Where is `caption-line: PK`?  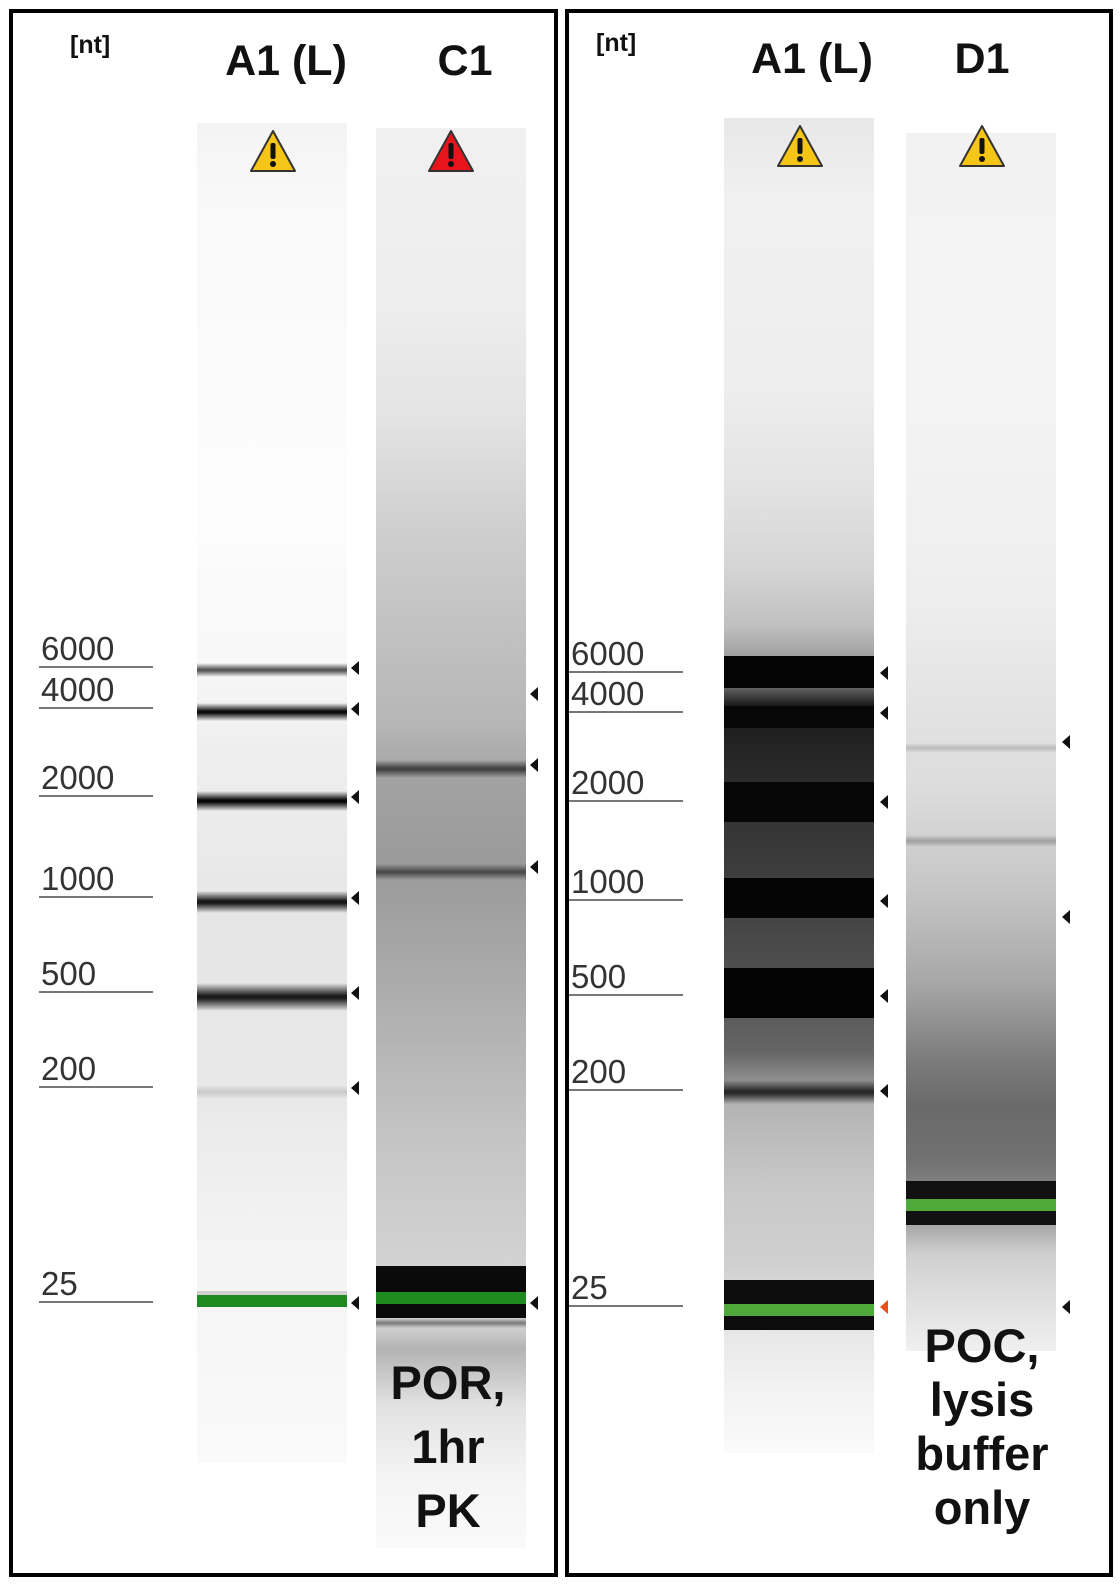
caption-line: PK is located at coordinates (448, 1510).